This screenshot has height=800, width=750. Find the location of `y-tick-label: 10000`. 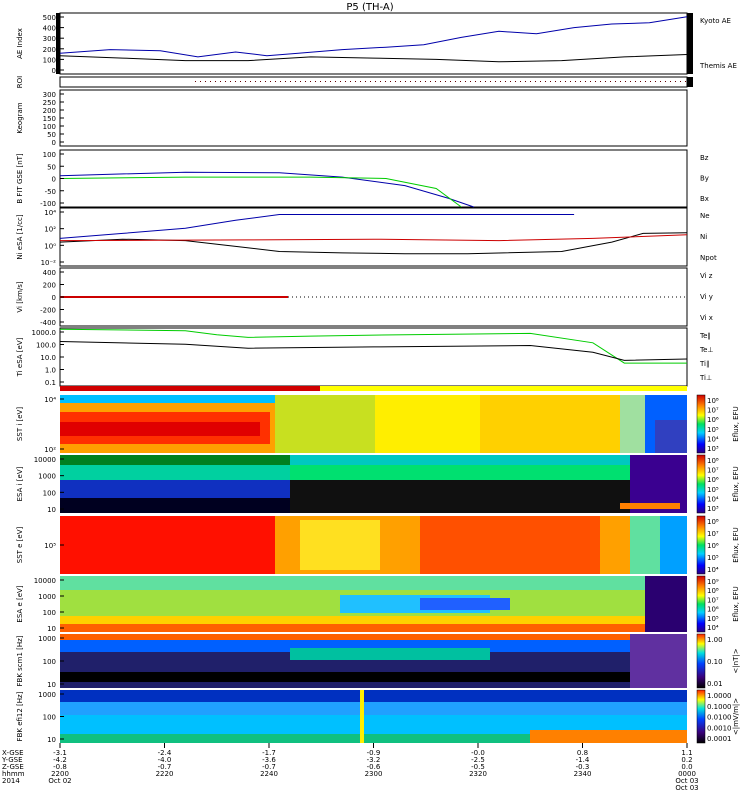

y-tick-label: 10000 is located at coordinates (45, 460).